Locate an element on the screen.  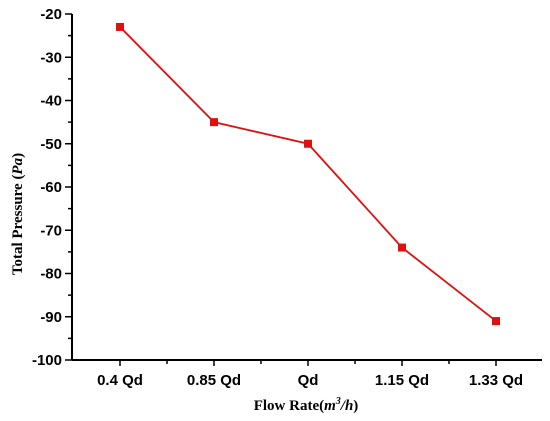
x-tick-label: 0.85 Qd is located at coordinates (214, 380).